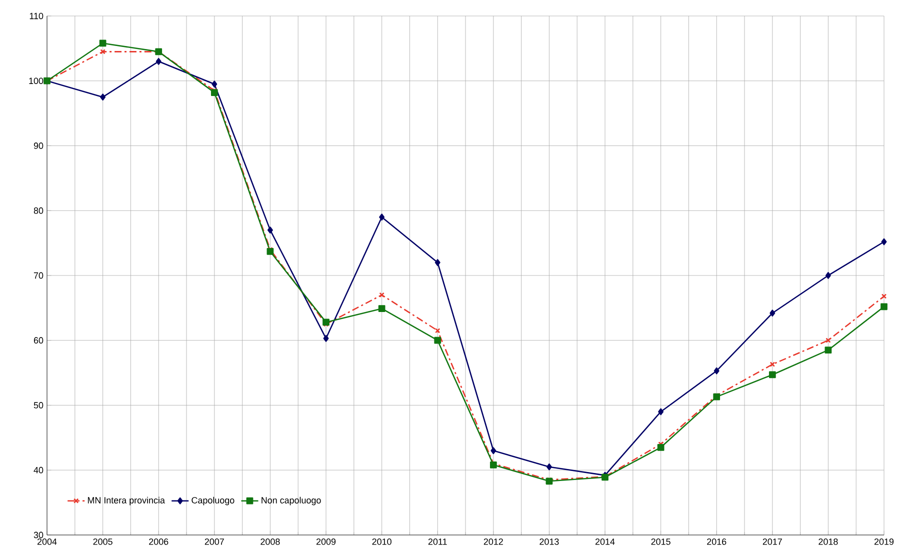 The width and height of the screenshot is (904, 560). I want to click on y-tick-label: 80, so click(39, 210).